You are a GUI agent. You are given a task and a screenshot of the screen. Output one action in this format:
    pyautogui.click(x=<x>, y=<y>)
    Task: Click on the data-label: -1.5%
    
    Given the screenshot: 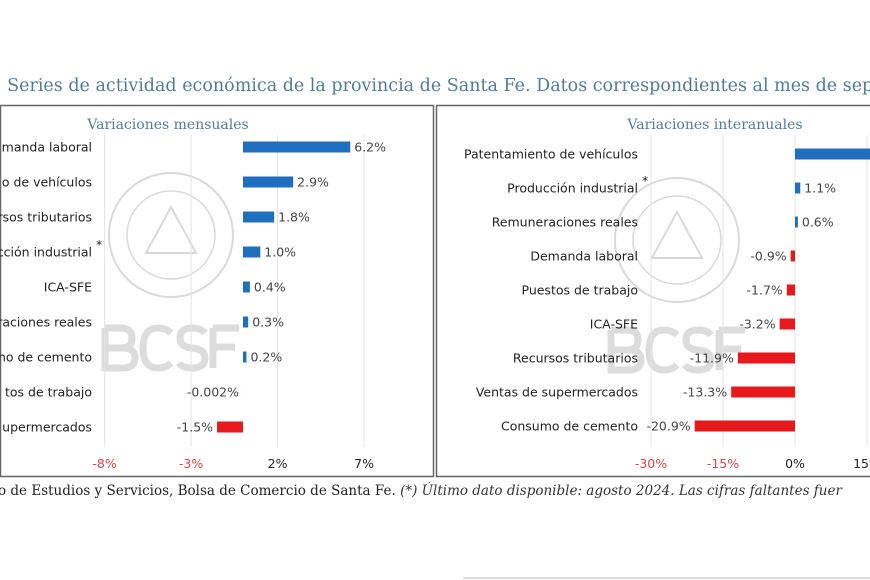 What is the action you would take?
    pyautogui.click(x=195, y=427)
    